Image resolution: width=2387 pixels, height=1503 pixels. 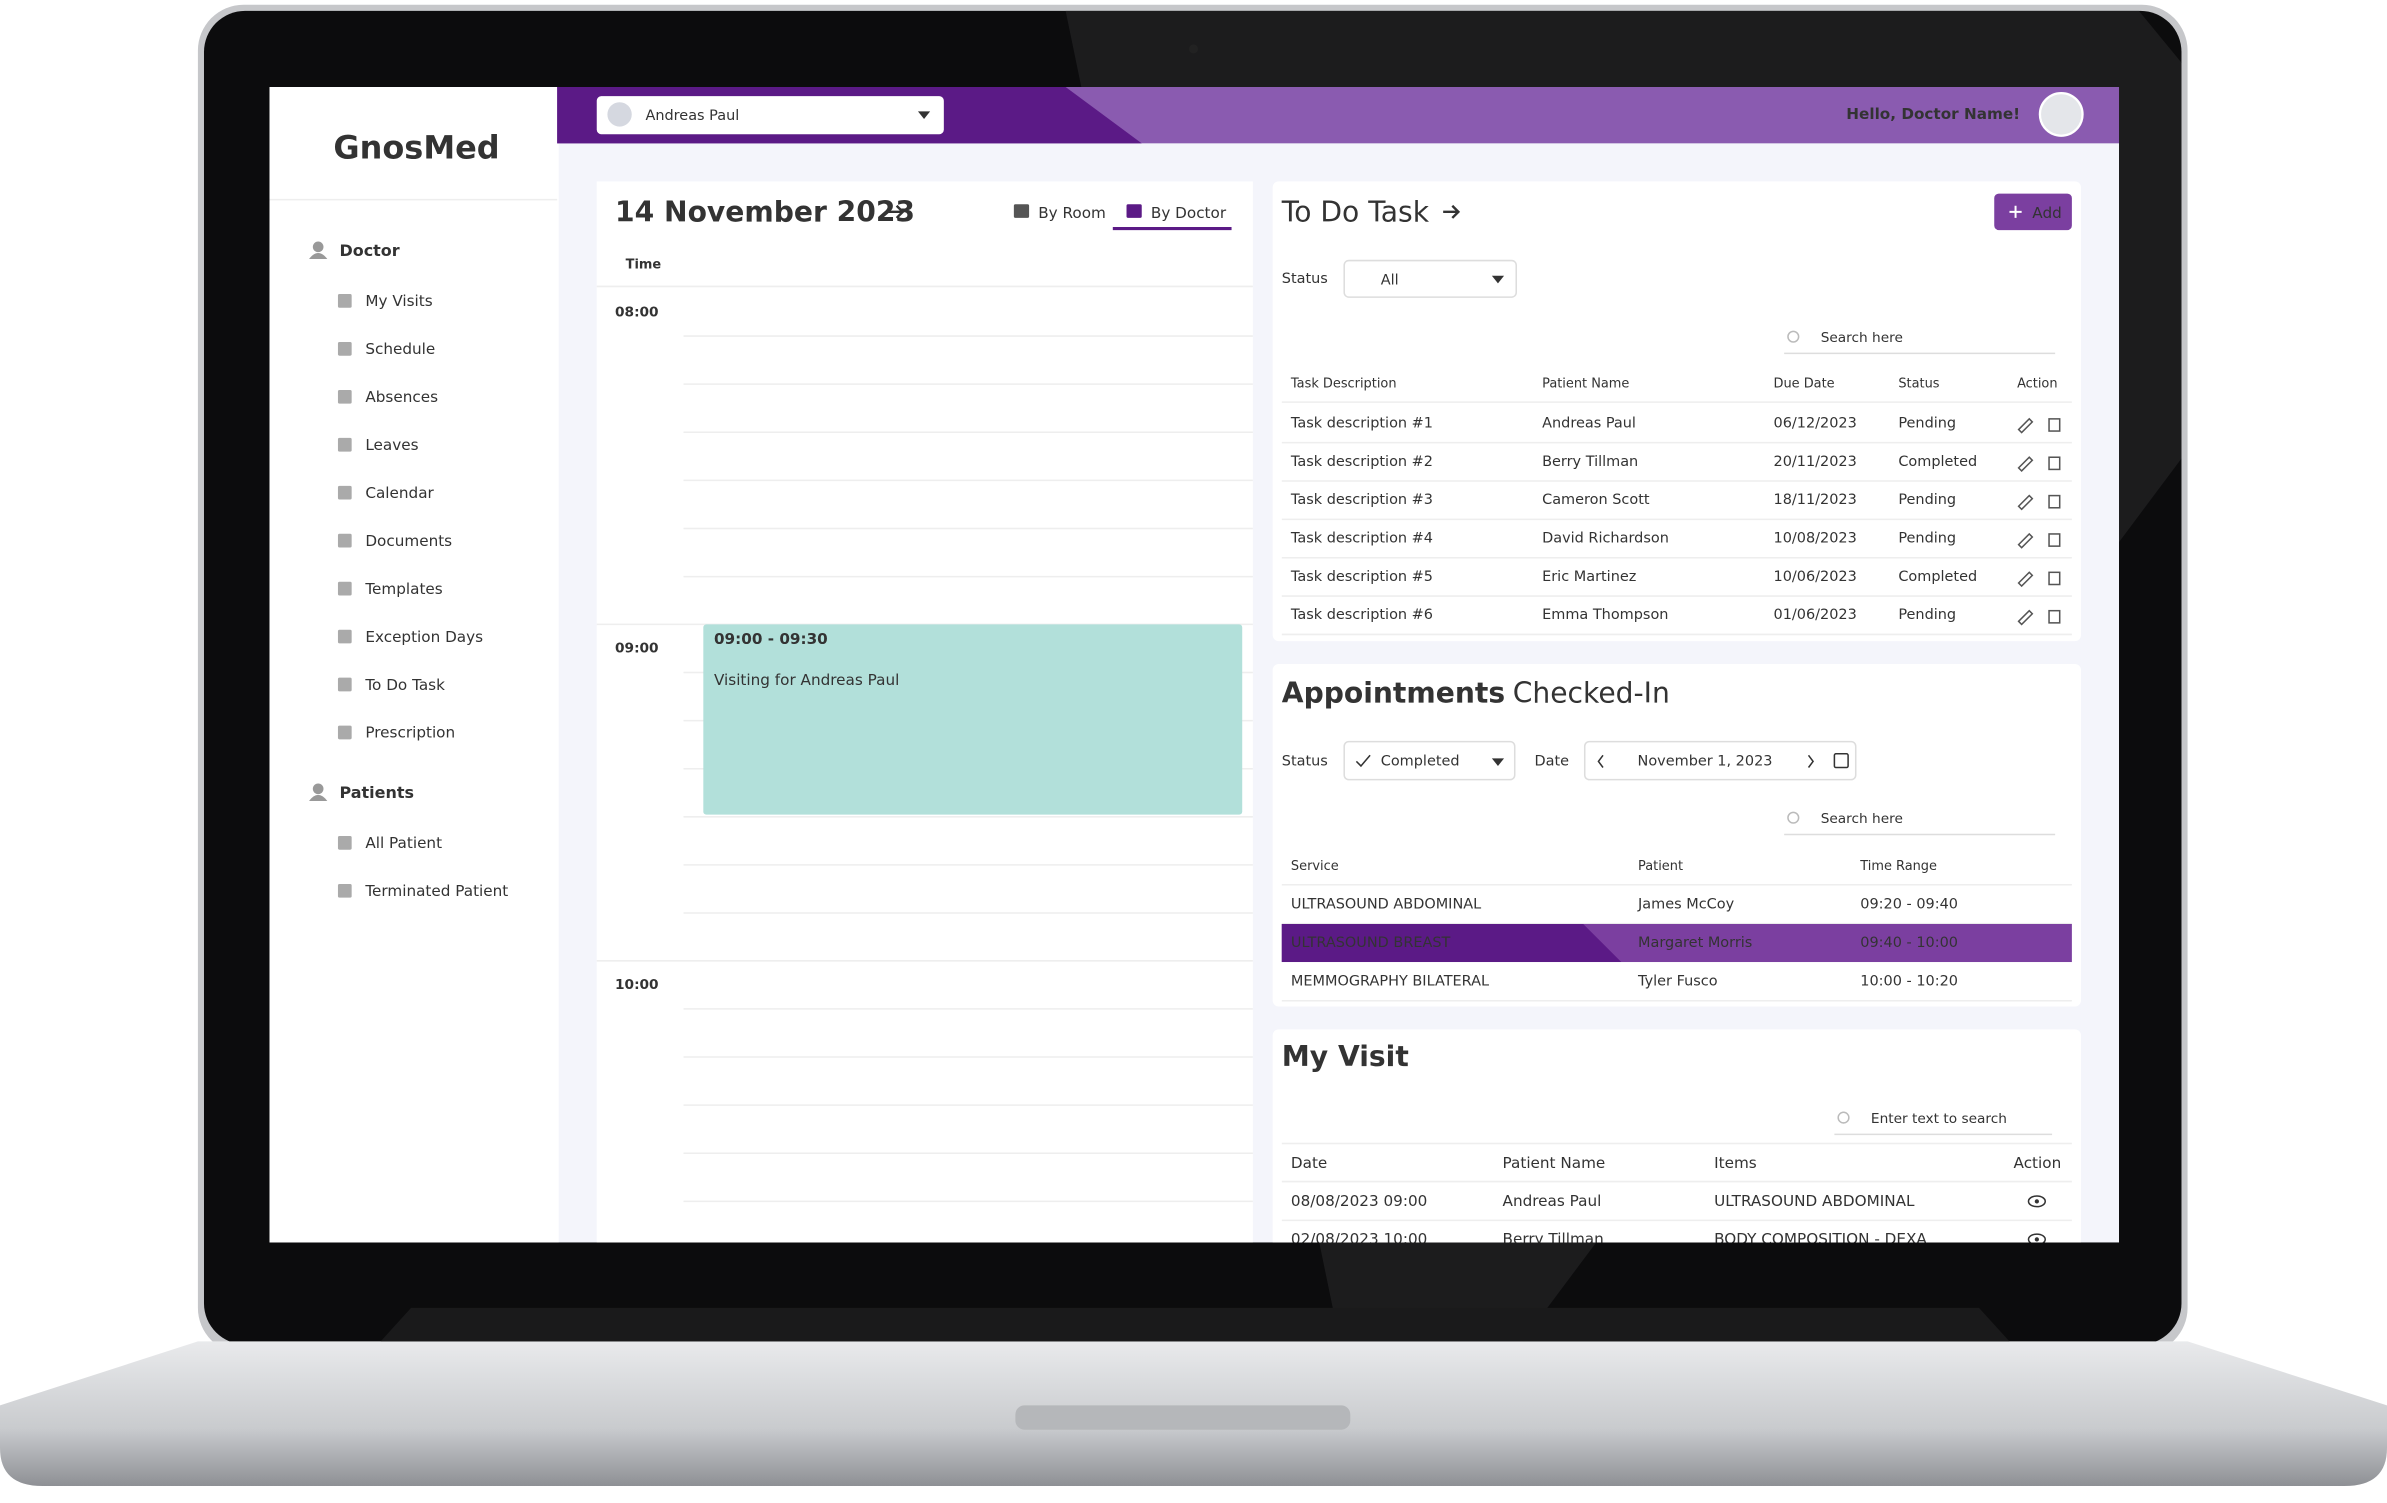 What do you see at coordinates (1804, 383) in the screenshot?
I see `column-header: Due Date` at bounding box center [1804, 383].